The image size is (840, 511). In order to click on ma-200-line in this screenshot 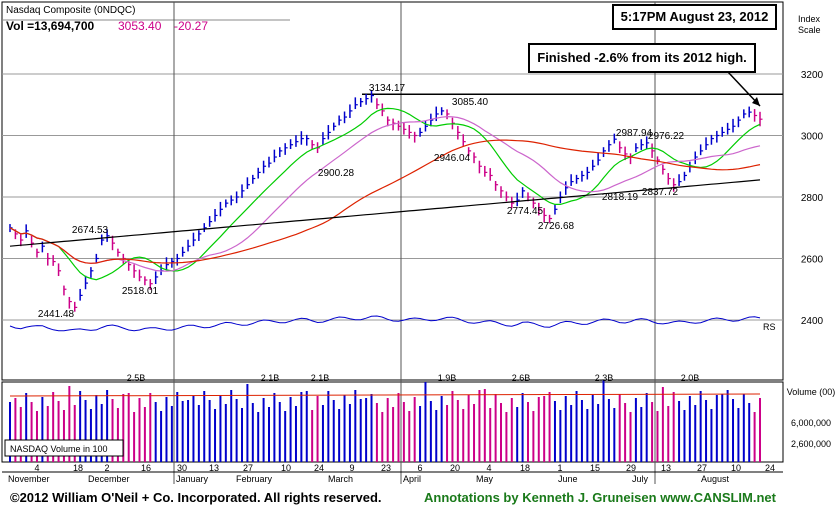, I will do `click(385, 213)`.